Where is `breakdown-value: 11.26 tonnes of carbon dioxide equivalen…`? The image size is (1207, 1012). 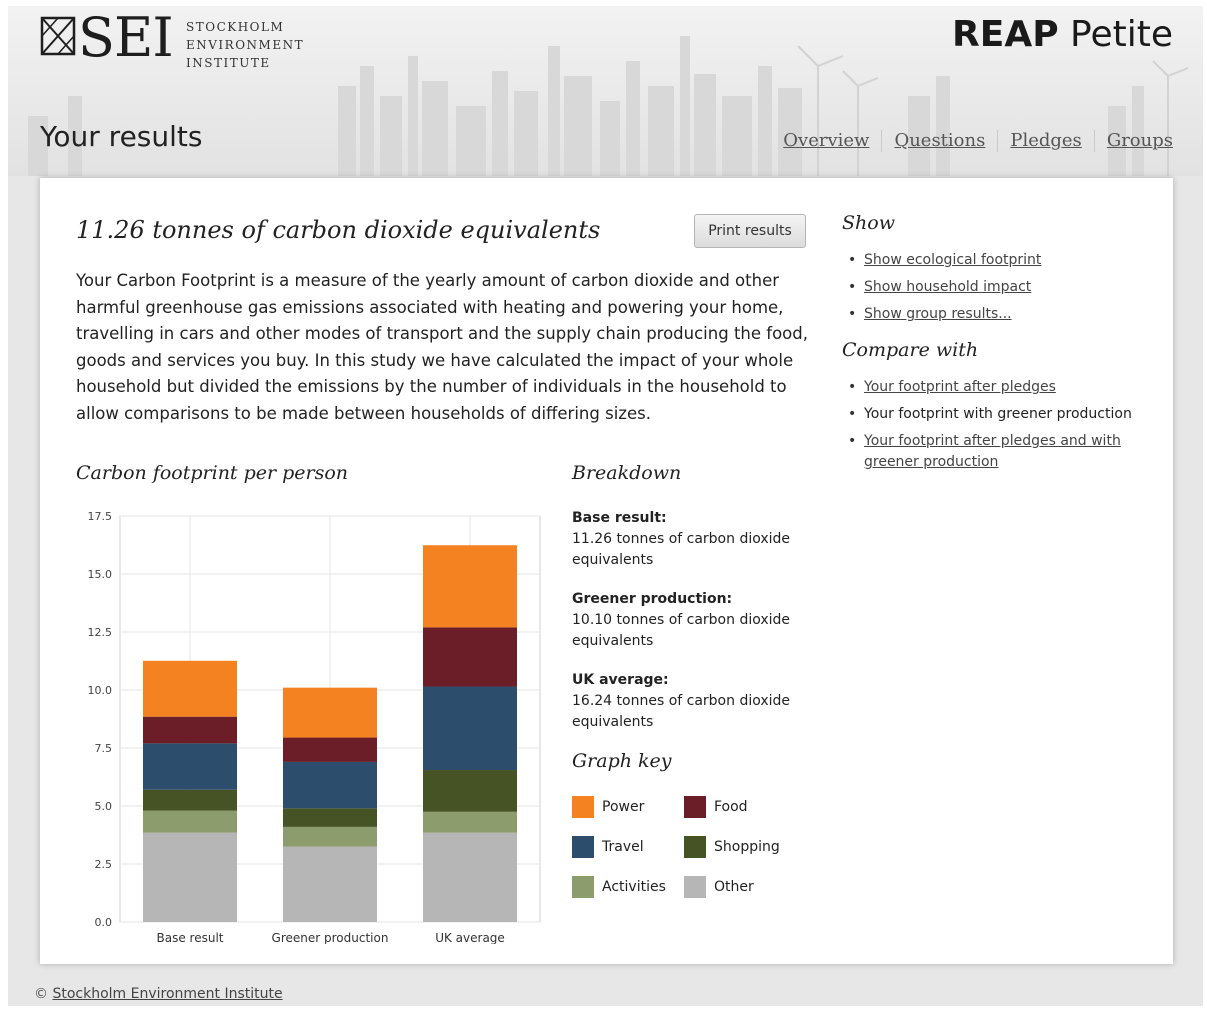 breakdown-value: 11.26 tonnes of carbon dioxide equivalen… is located at coordinates (681, 549).